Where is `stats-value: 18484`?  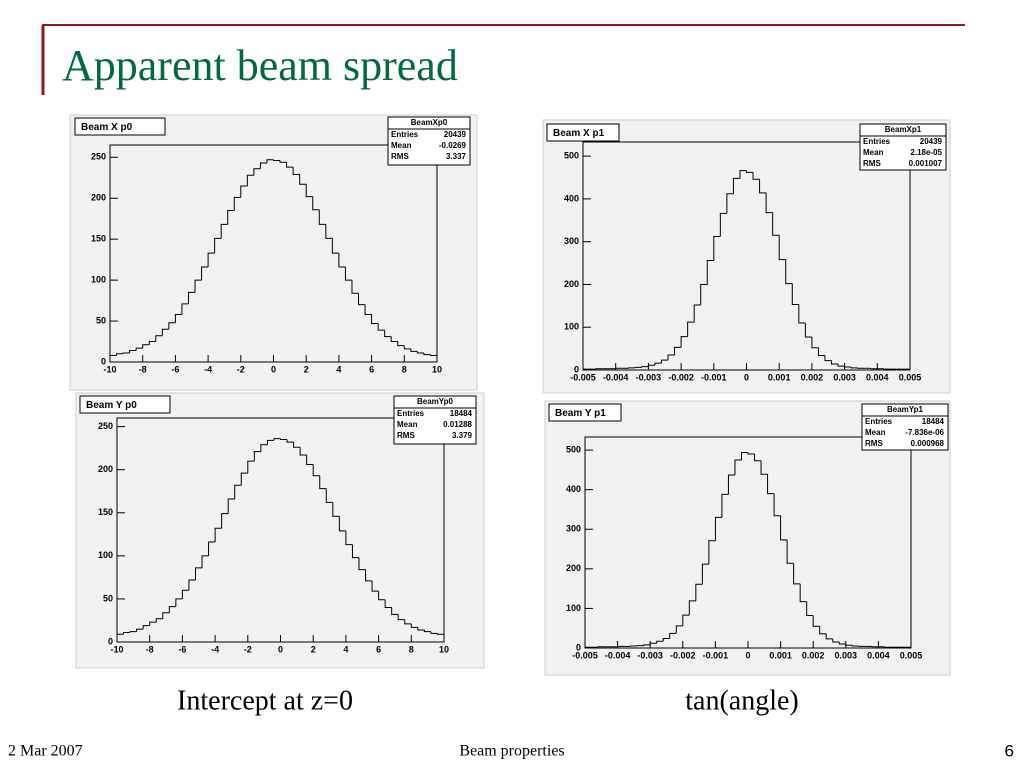
stats-value: 18484 is located at coordinates (461, 413).